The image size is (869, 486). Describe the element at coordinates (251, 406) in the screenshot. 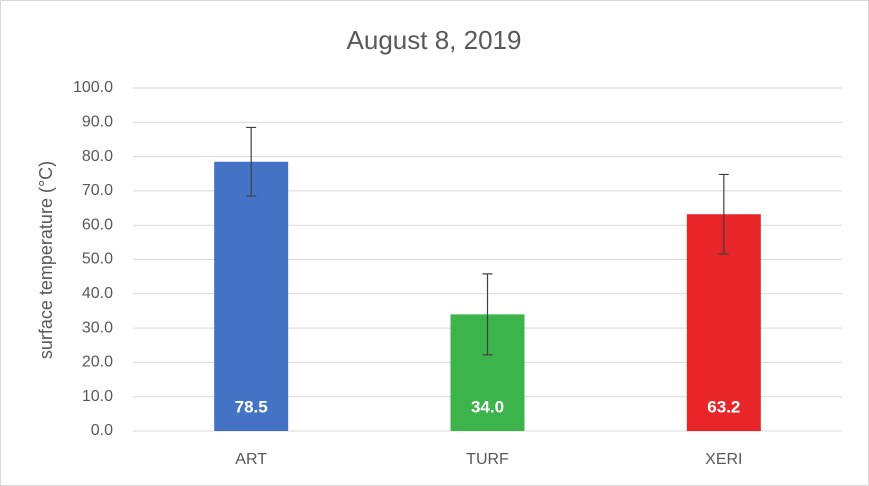

I see `value-label: 78.5` at that location.